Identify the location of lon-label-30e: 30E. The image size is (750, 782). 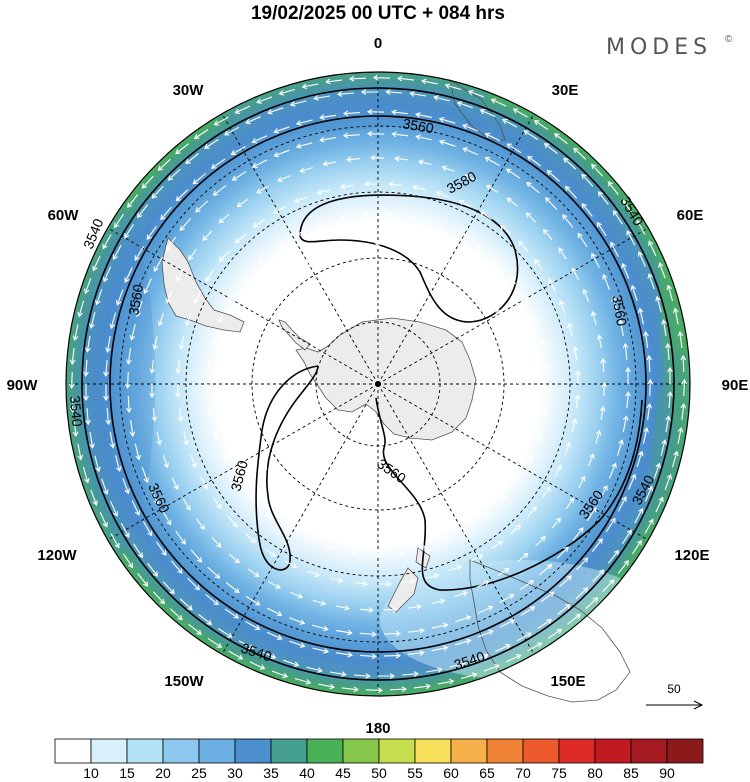
(565, 90).